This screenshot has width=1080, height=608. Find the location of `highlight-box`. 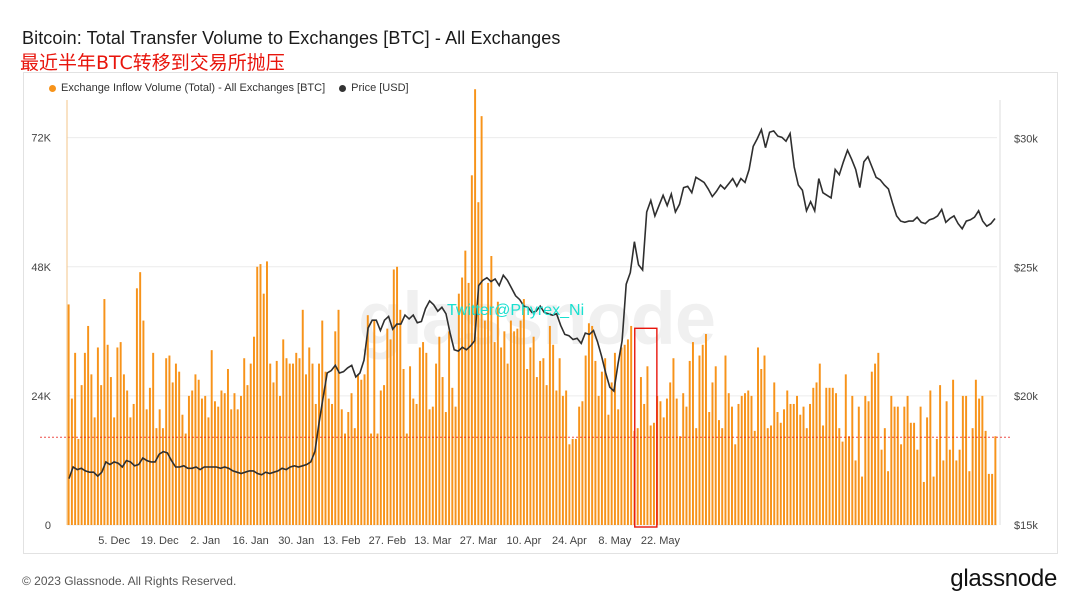

highlight-box is located at coordinates (646, 427).